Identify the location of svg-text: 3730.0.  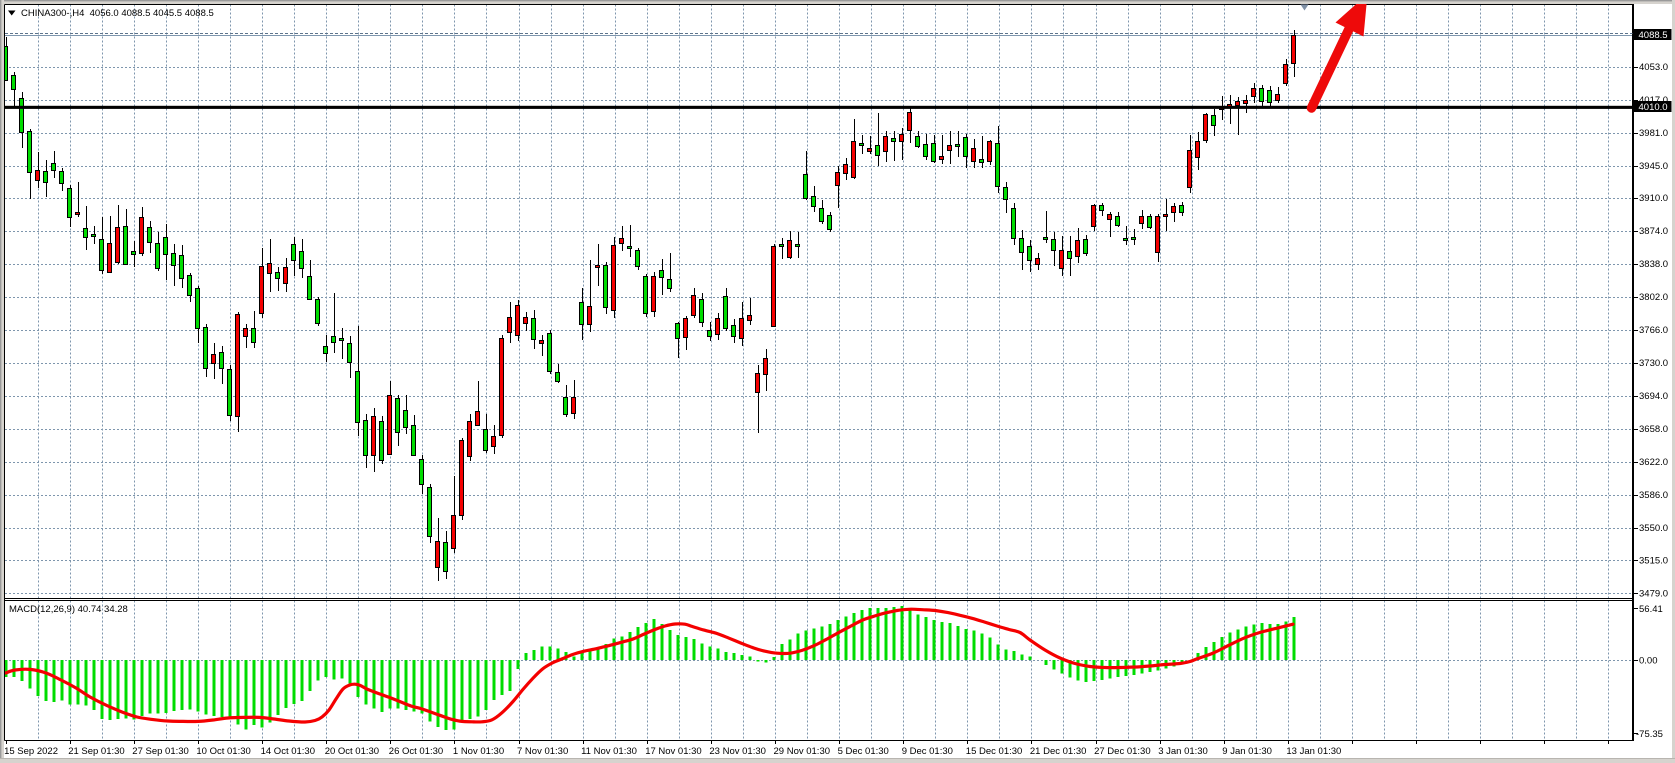
(1653, 363).